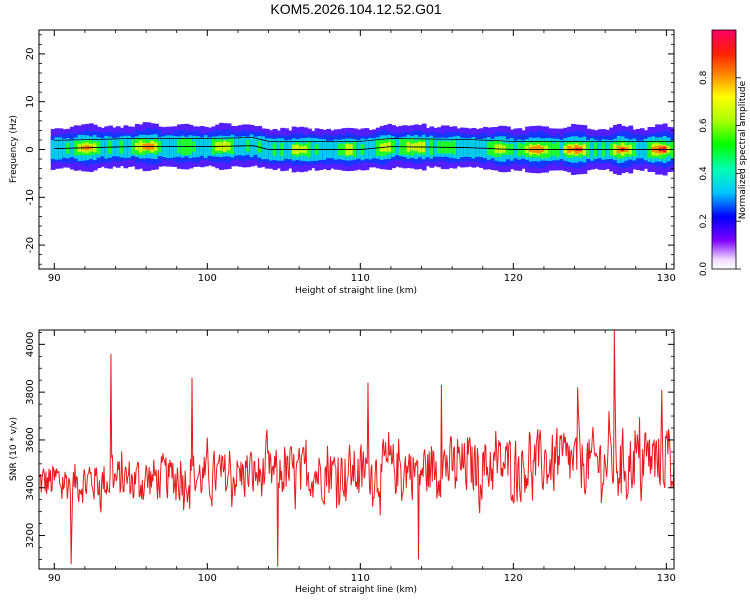  Describe the element at coordinates (30, 197) in the screenshot. I see `y-tick-label: -10` at that location.